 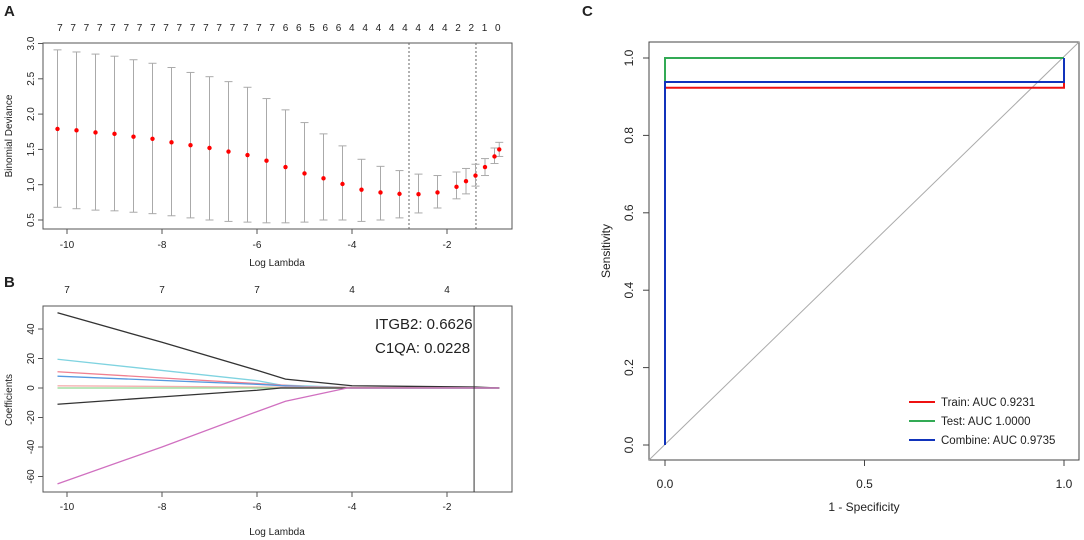 I want to click on coef-annotation: ITGB2: 0.6626, so click(x=424, y=324).